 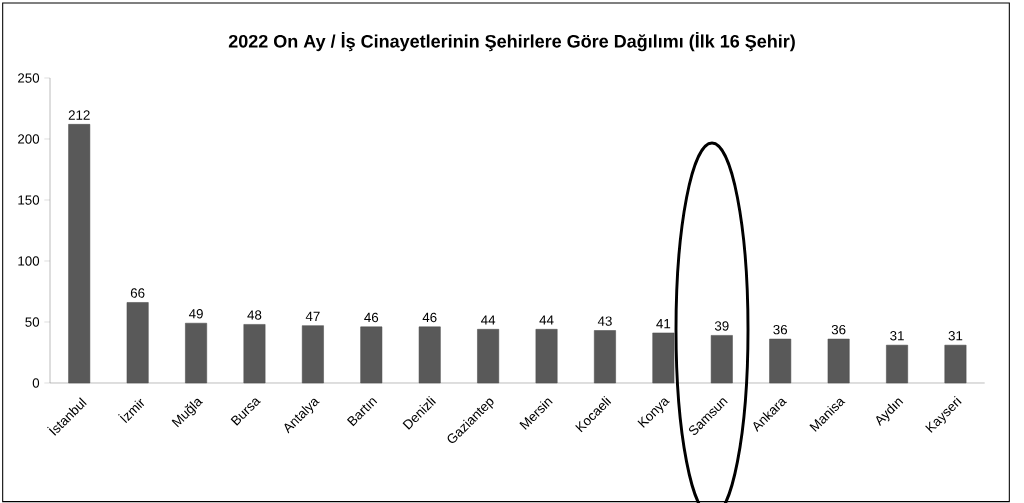 What do you see at coordinates (511, 42) in the screenshot?
I see `chart-title: 2022 On Ay / İş Cinayetlerinin Şehirlere Göre Dağılımı (İlk 16 Şehir)` at bounding box center [511, 42].